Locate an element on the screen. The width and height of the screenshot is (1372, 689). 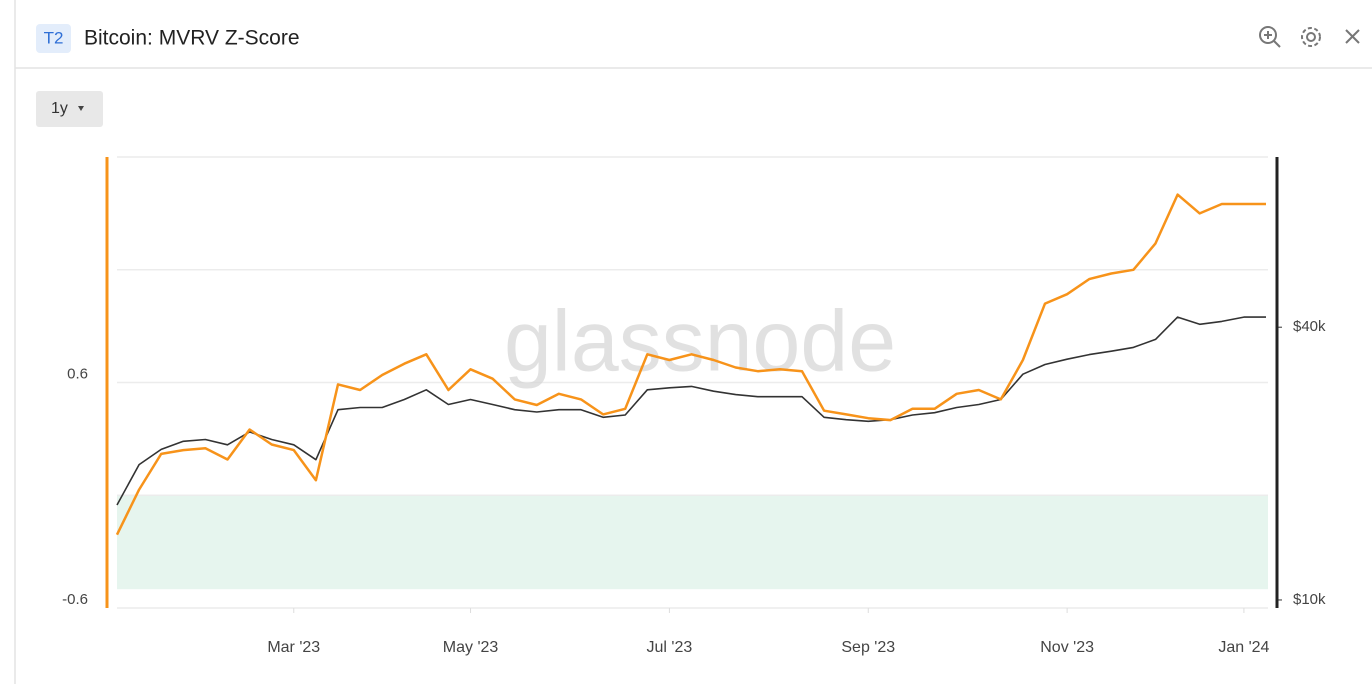
x-tick-label: Sep '23 is located at coordinates (868, 647).